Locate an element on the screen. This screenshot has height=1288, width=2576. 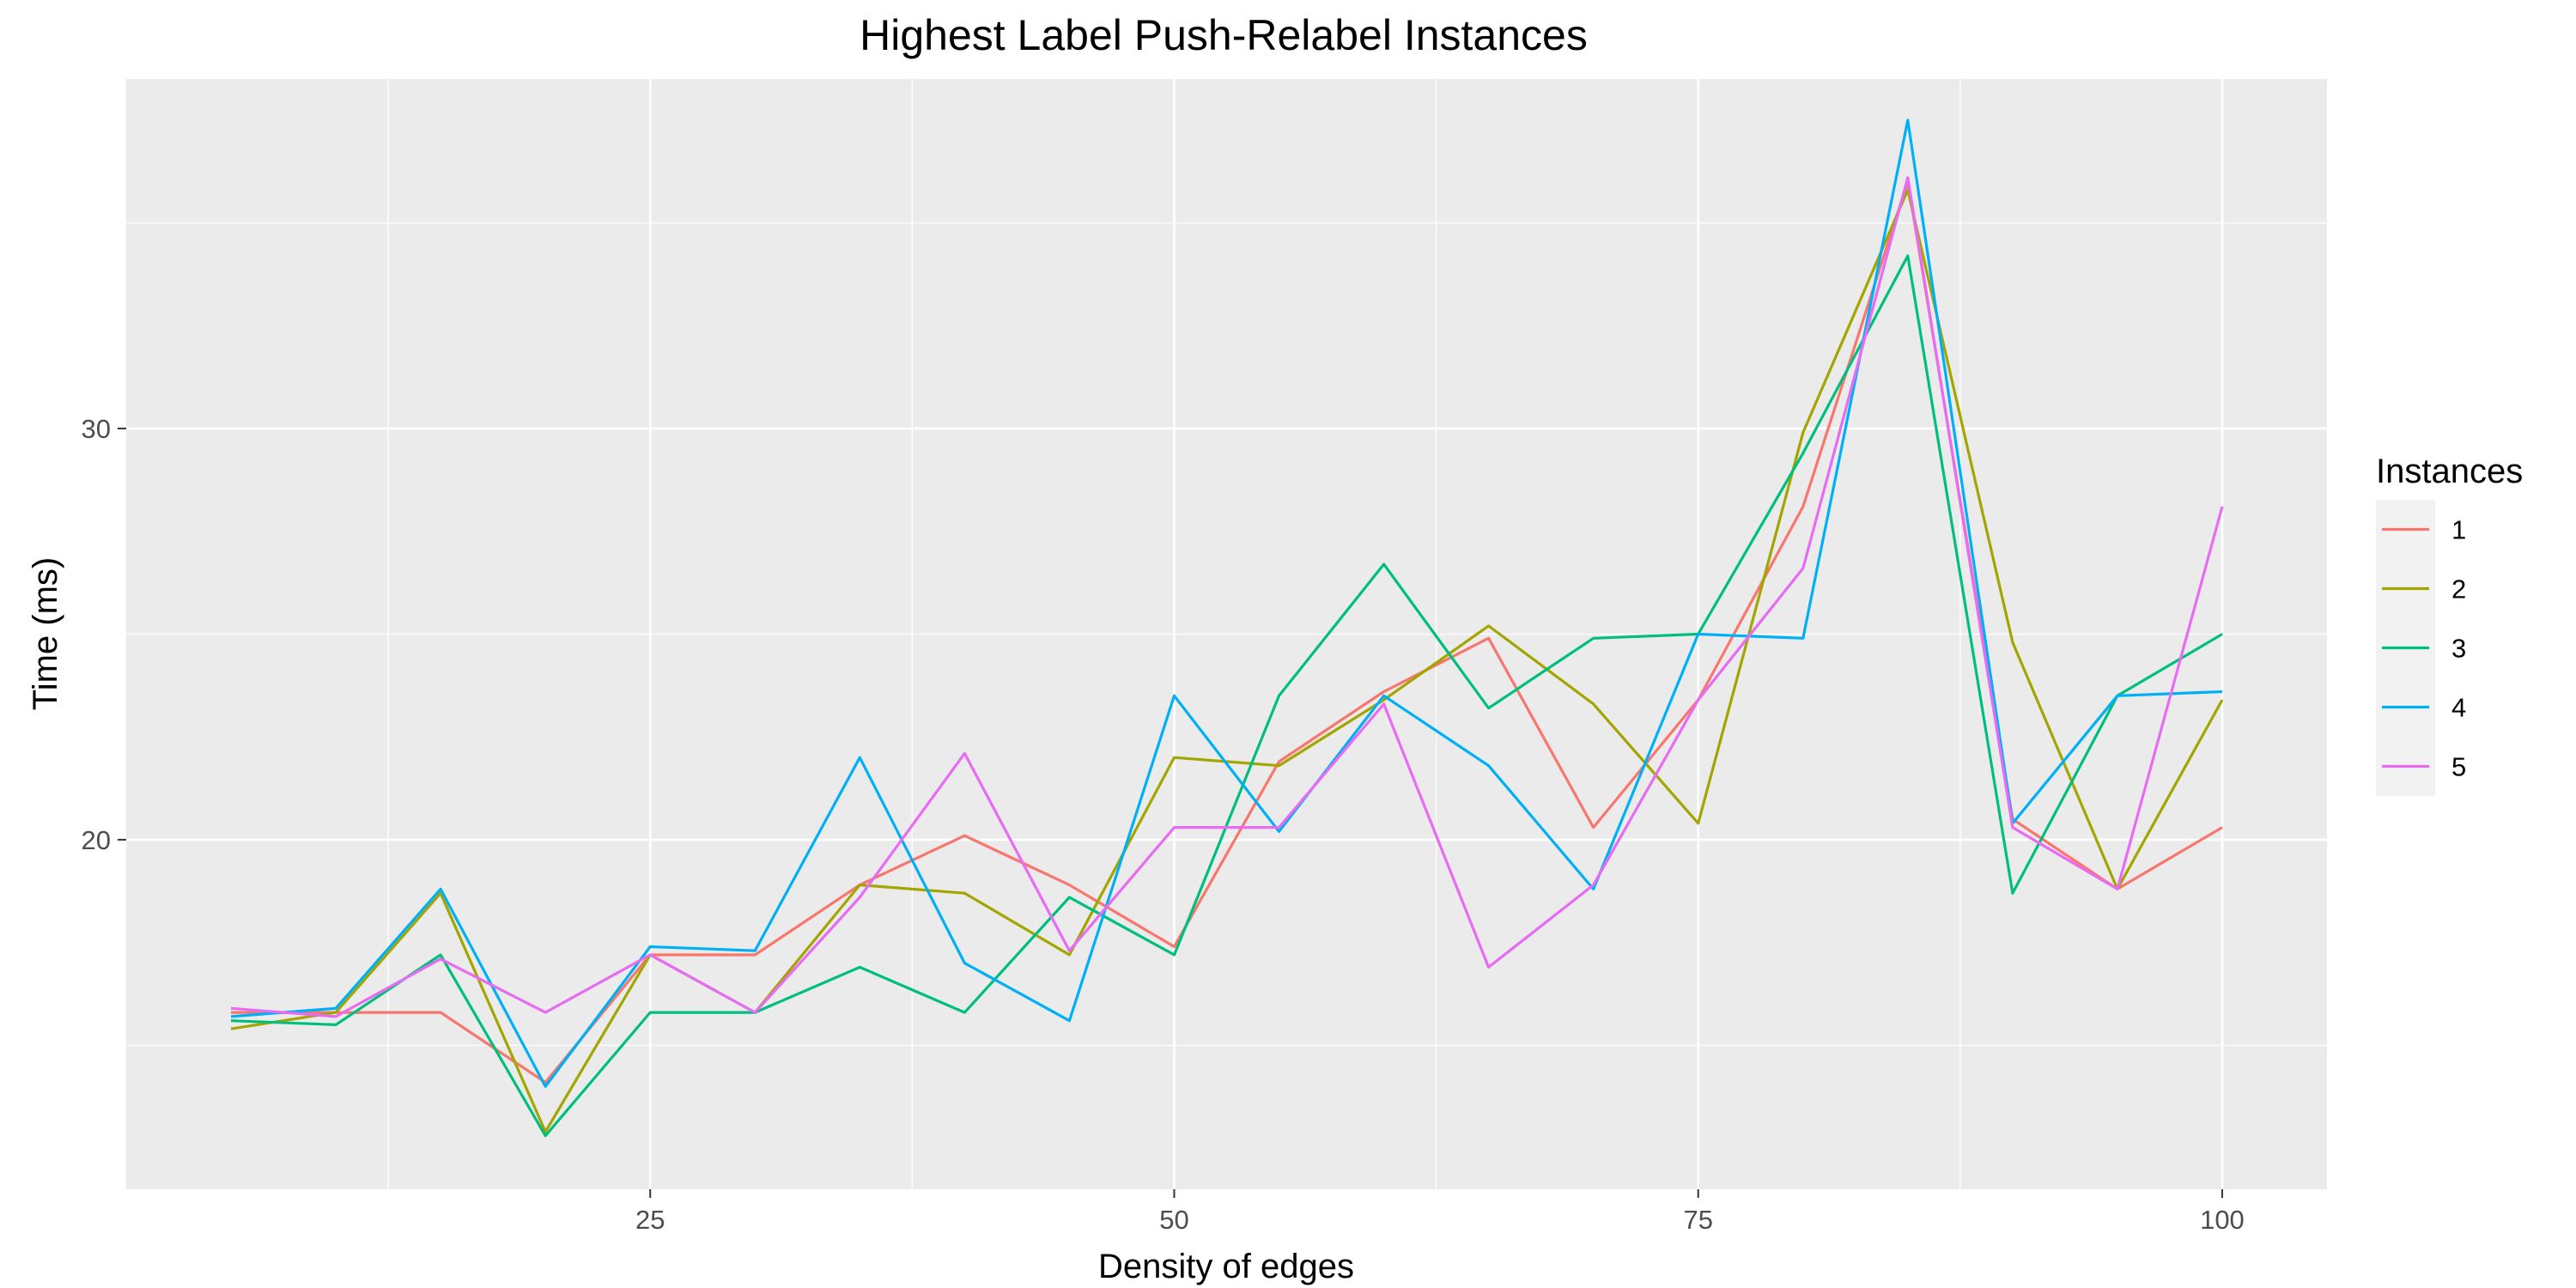
y-tick-label: 20 is located at coordinates (96, 840).